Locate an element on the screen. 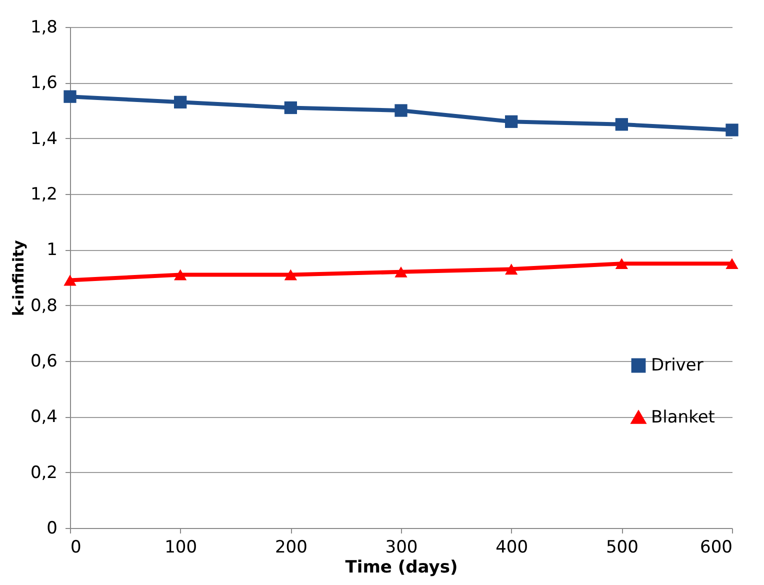  y-tick-label: 1 is located at coordinates (52, 250).